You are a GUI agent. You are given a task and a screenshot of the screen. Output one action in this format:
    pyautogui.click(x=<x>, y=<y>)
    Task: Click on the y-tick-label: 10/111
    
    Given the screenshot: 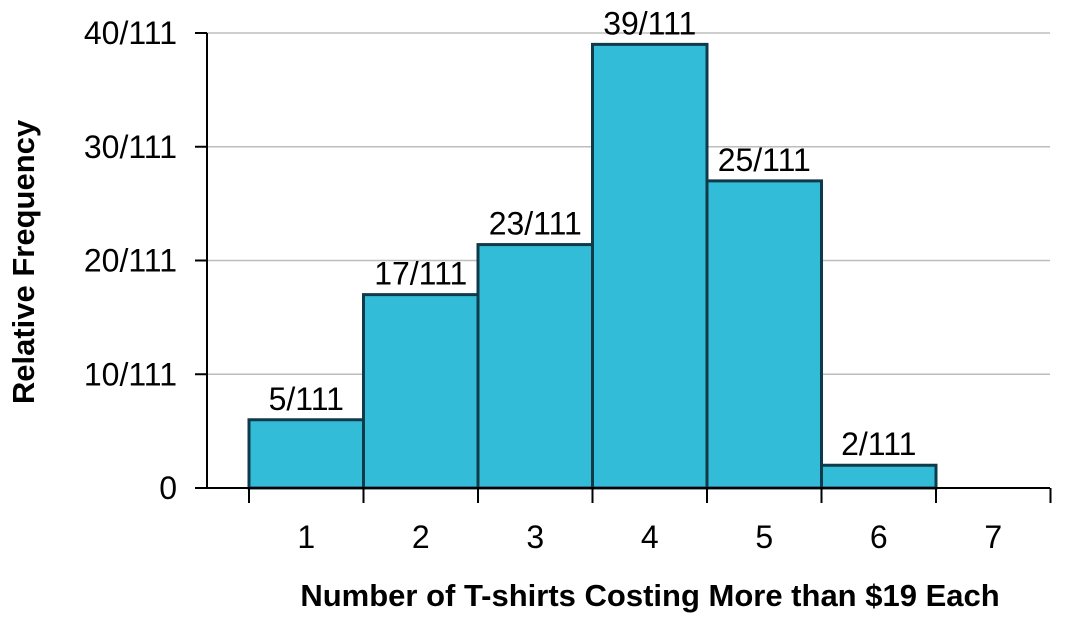 What is the action you would take?
    pyautogui.click(x=130, y=374)
    